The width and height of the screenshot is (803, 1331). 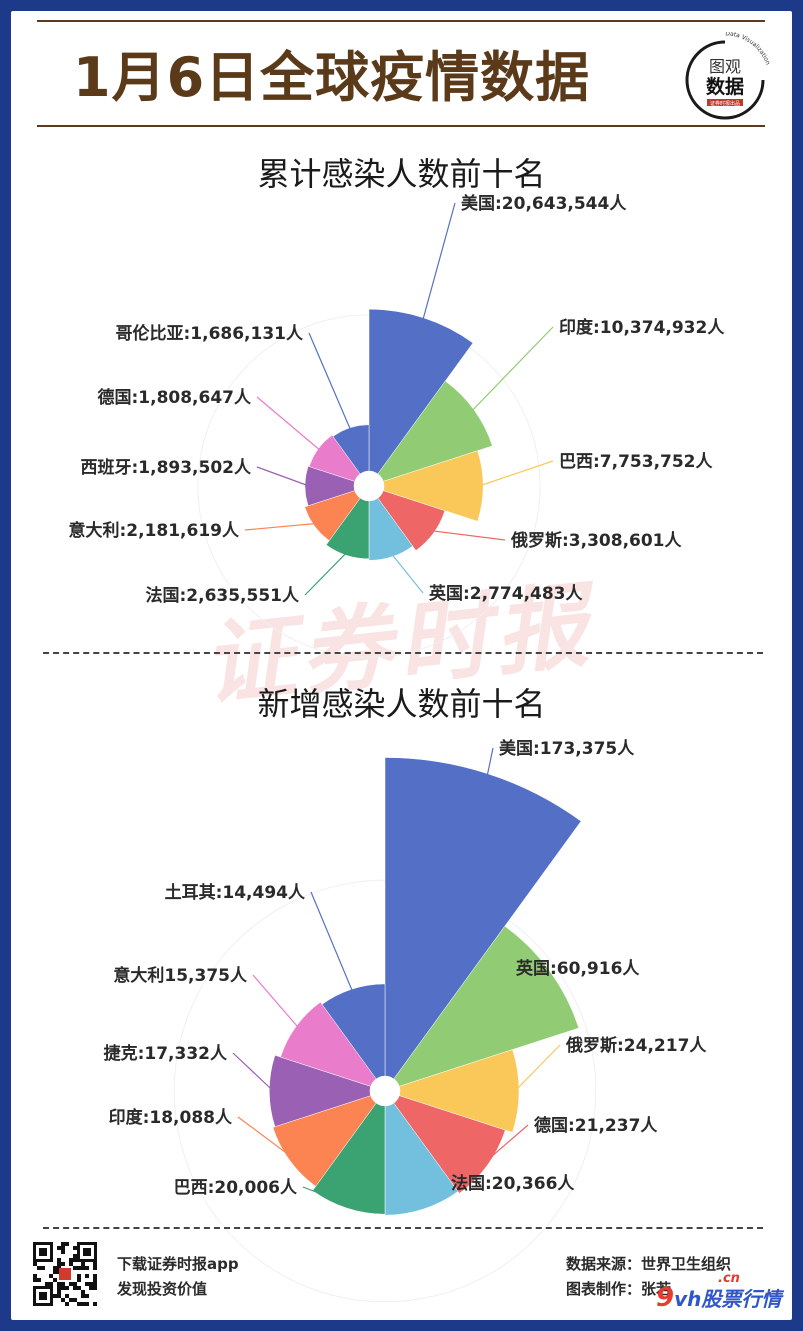 I want to click on data-label-9: 意大利15,375人, so click(x=180, y=975).